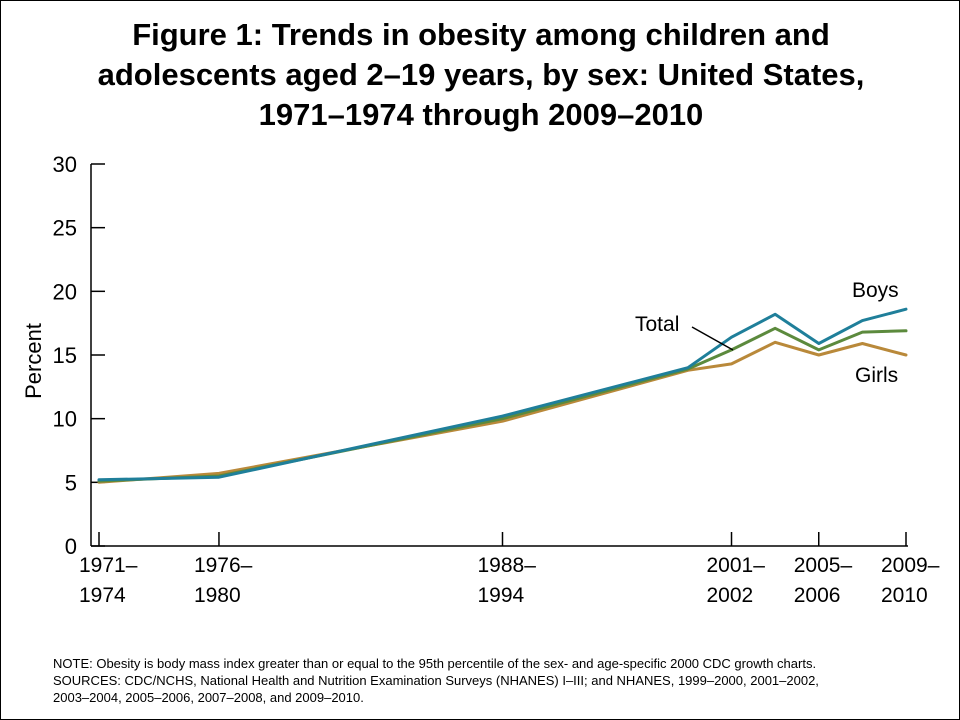  I want to click on x-tick-label-line2: 1994, so click(501, 595).